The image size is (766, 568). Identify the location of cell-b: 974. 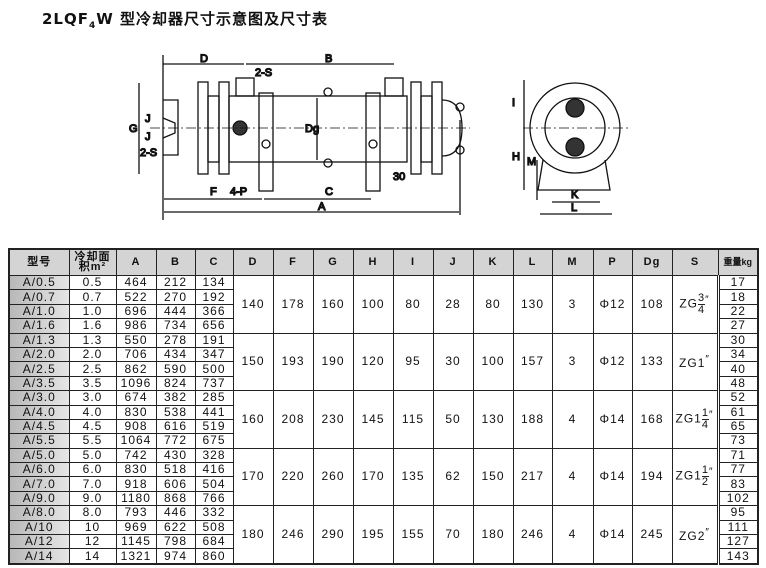
(175, 556).